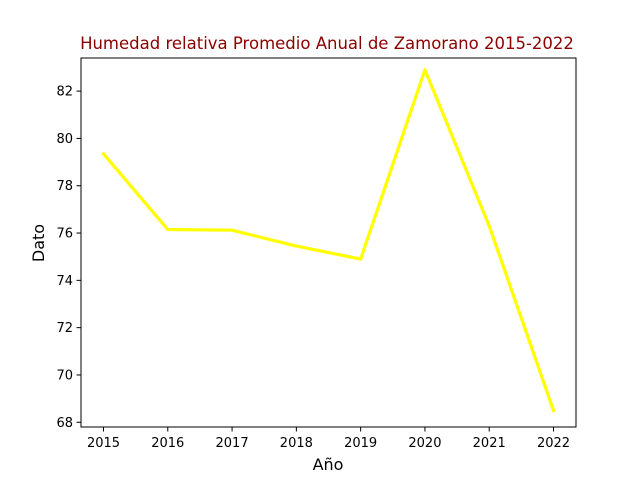  I want to click on y-tick-label: 72, so click(64, 328).